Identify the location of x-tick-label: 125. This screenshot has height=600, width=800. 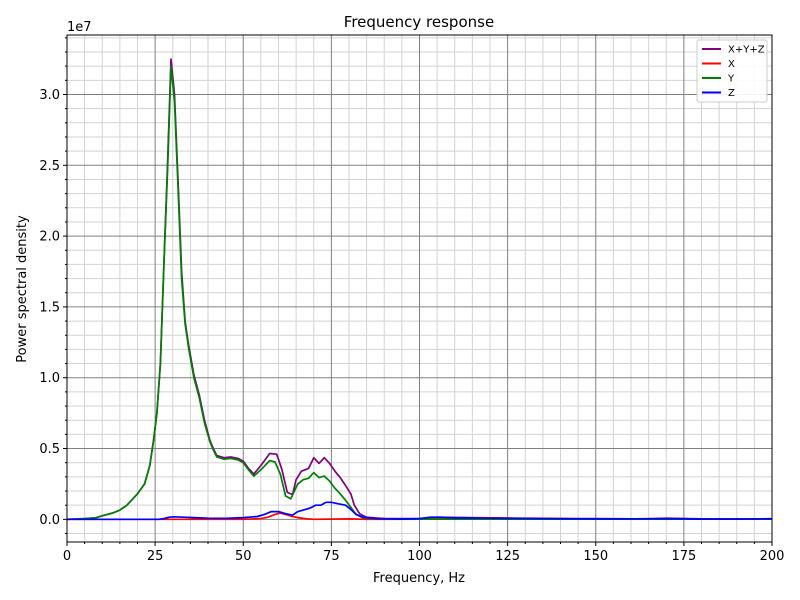
(507, 556).